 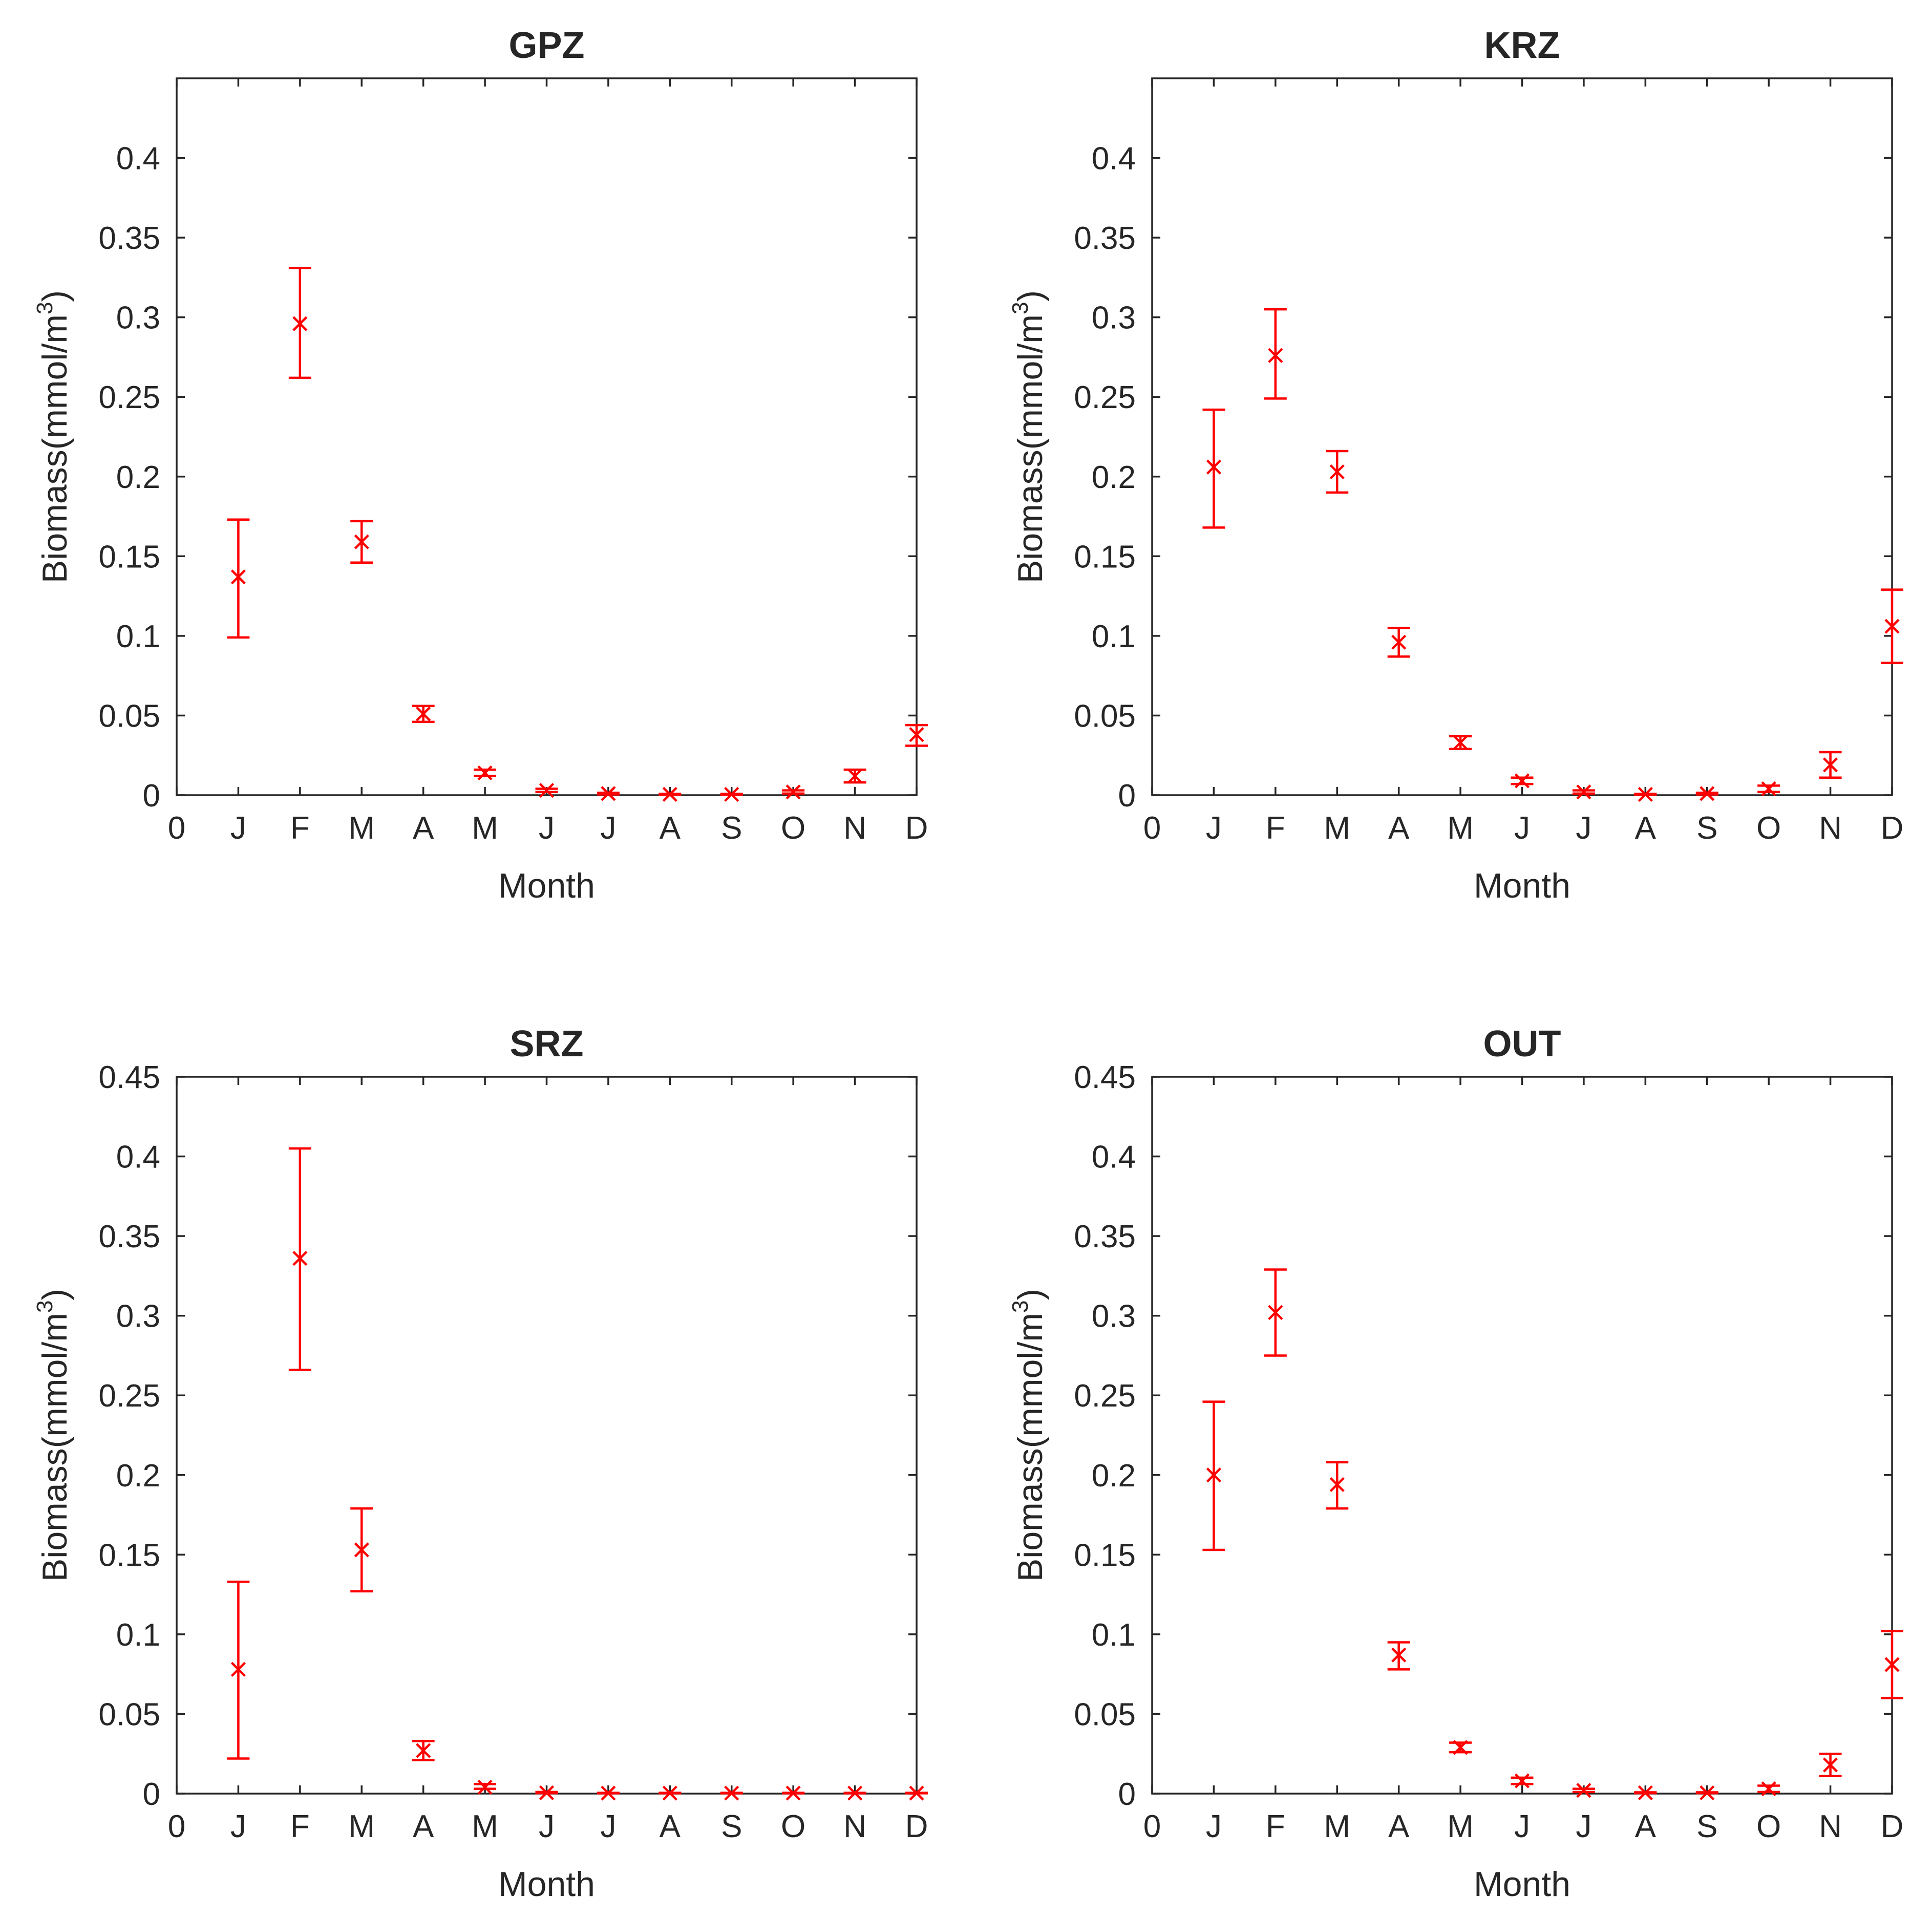 I want to click on y-tick-label: 0.15, so click(x=129, y=556).